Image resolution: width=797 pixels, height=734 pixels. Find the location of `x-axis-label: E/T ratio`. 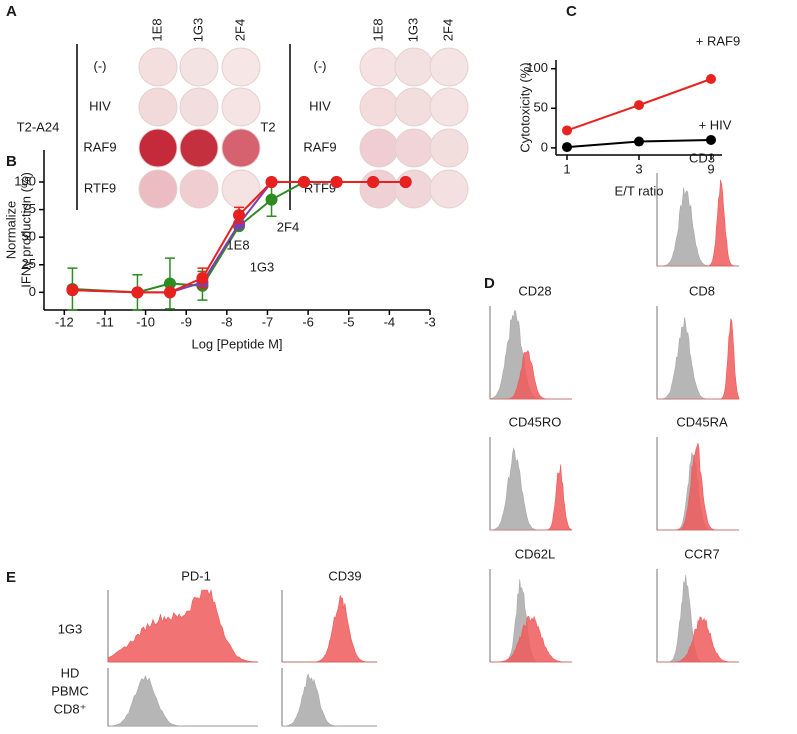

x-axis-label: E/T ratio is located at coordinates (639, 190).